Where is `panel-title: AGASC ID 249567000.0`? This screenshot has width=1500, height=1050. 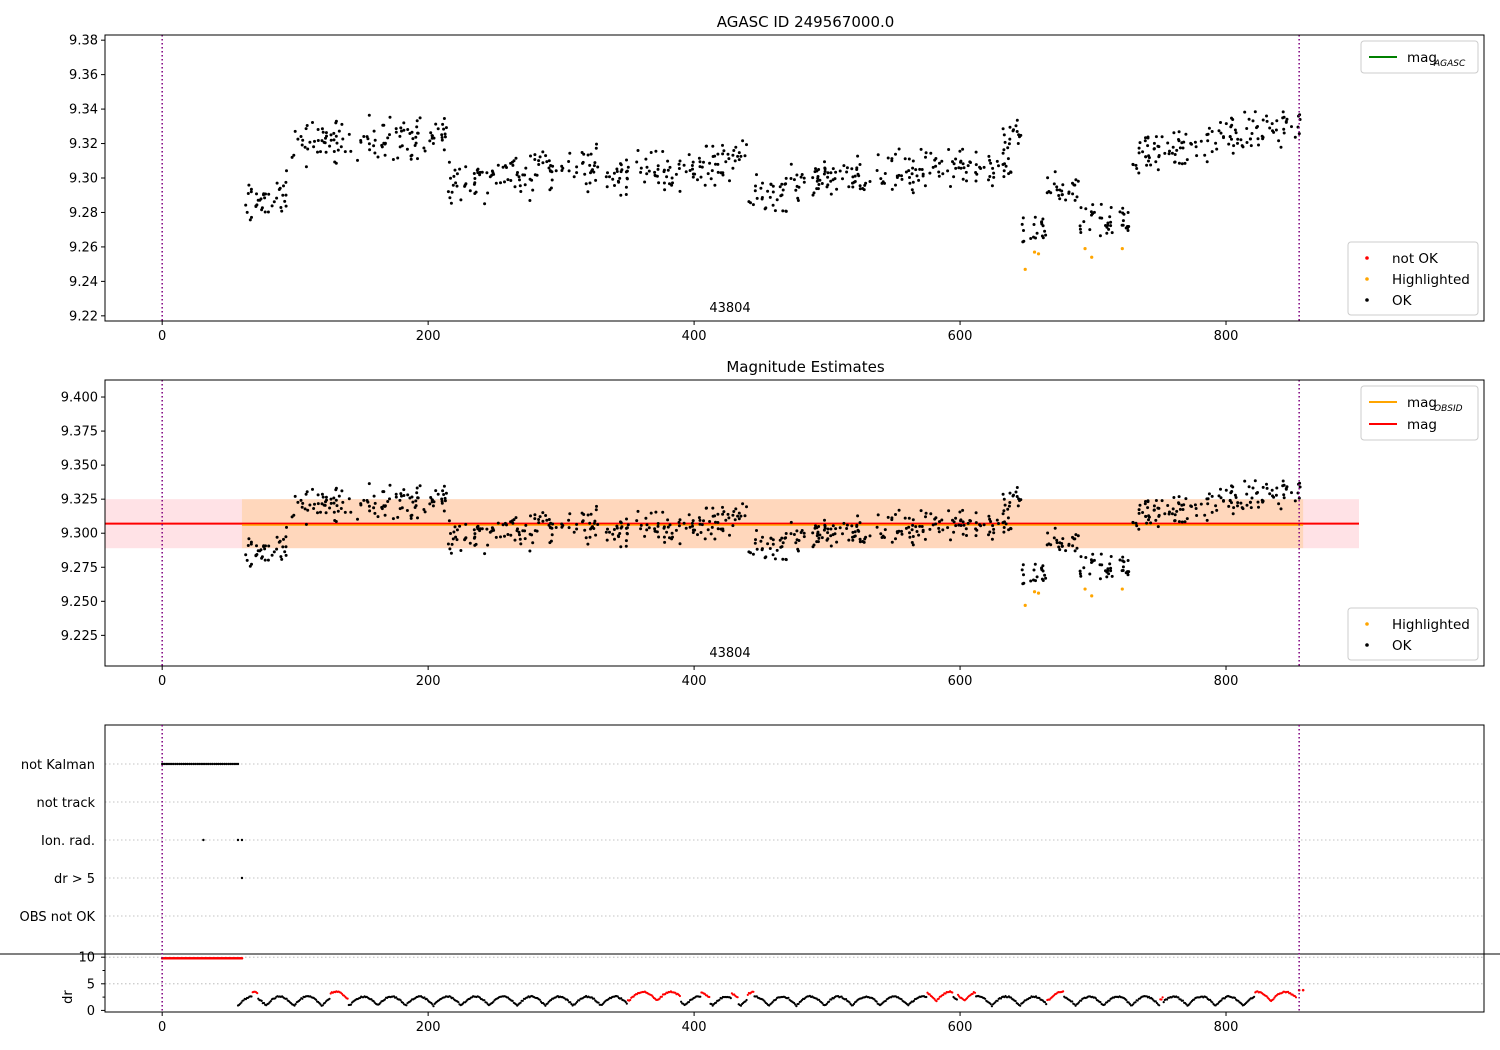 panel-title: AGASC ID 249567000.0 is located at coordinates (806, 22).